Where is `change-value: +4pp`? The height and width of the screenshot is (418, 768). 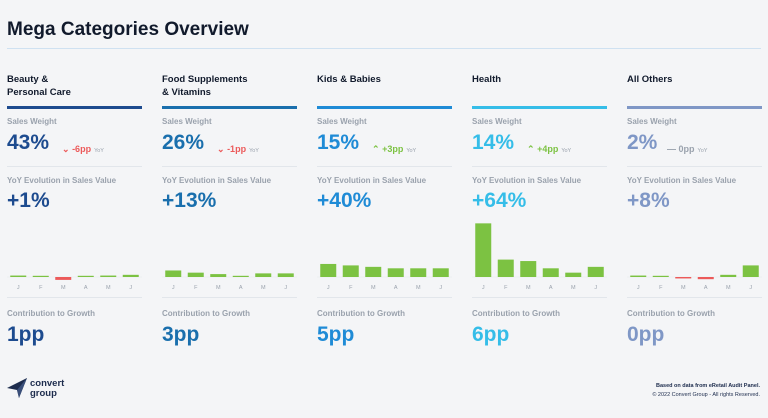
change-value: +4pp is located at coordinates (548, 149).